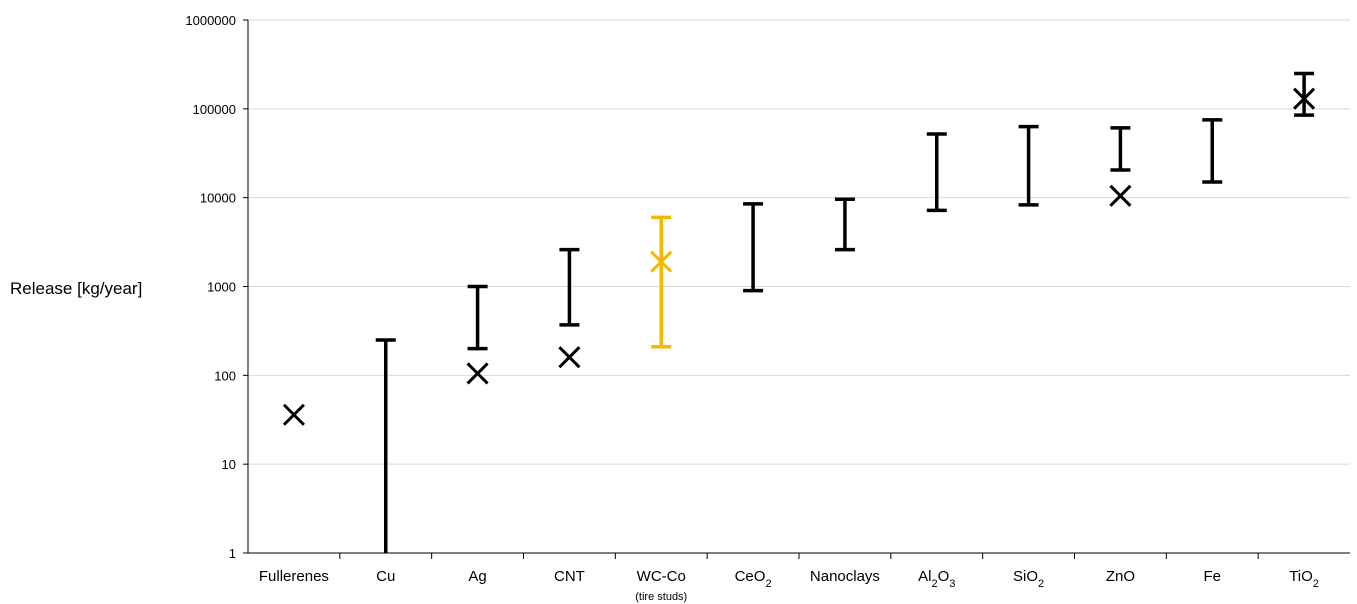 The height and width of the screenshot is (604, 1357). What do you see at coordinates (661, 597) in the screenshot?
I see `x-tick-note: (tire studs)` at bounding box center [661, 597].